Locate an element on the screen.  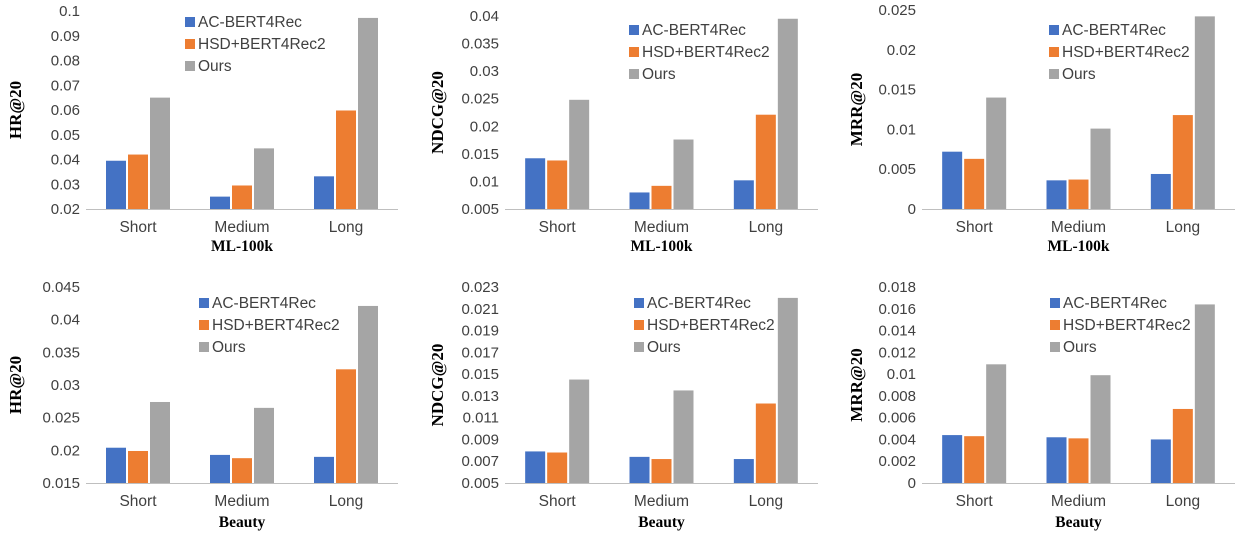
y-tick-label: 0.004 is located at coordinates (897, 439).